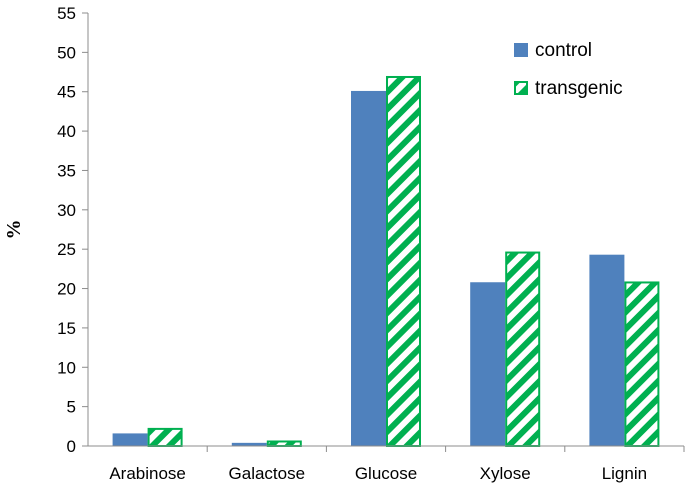  Describe the element at coordinates (642, 364) in the screenshot. I see `bar-transgenic-lignin` at that location.